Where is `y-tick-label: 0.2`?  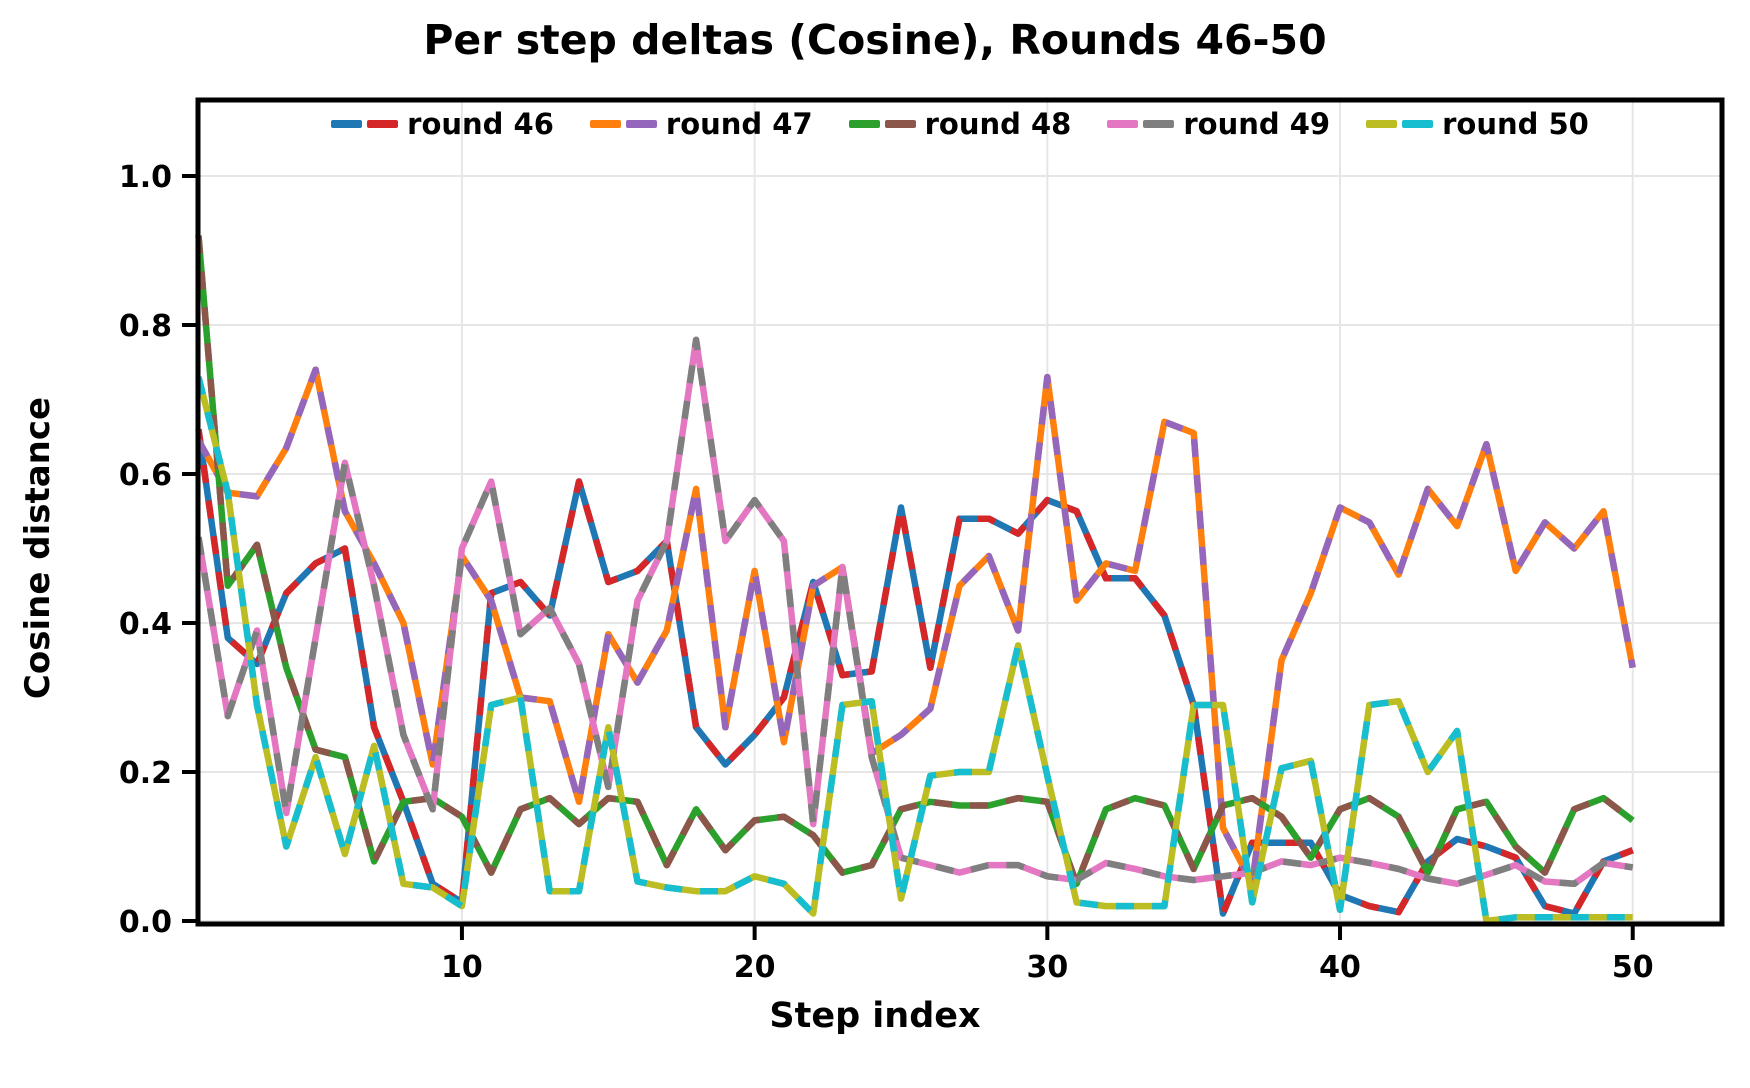 y-tick-label: 0.2 is located at coordinates (145, 773).